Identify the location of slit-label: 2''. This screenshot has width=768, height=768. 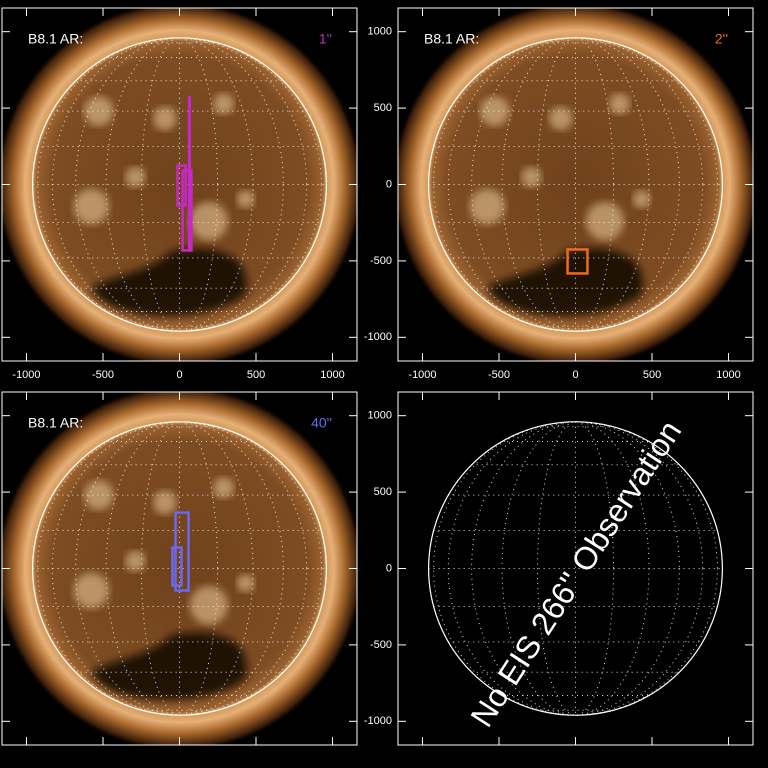
(721, 39).